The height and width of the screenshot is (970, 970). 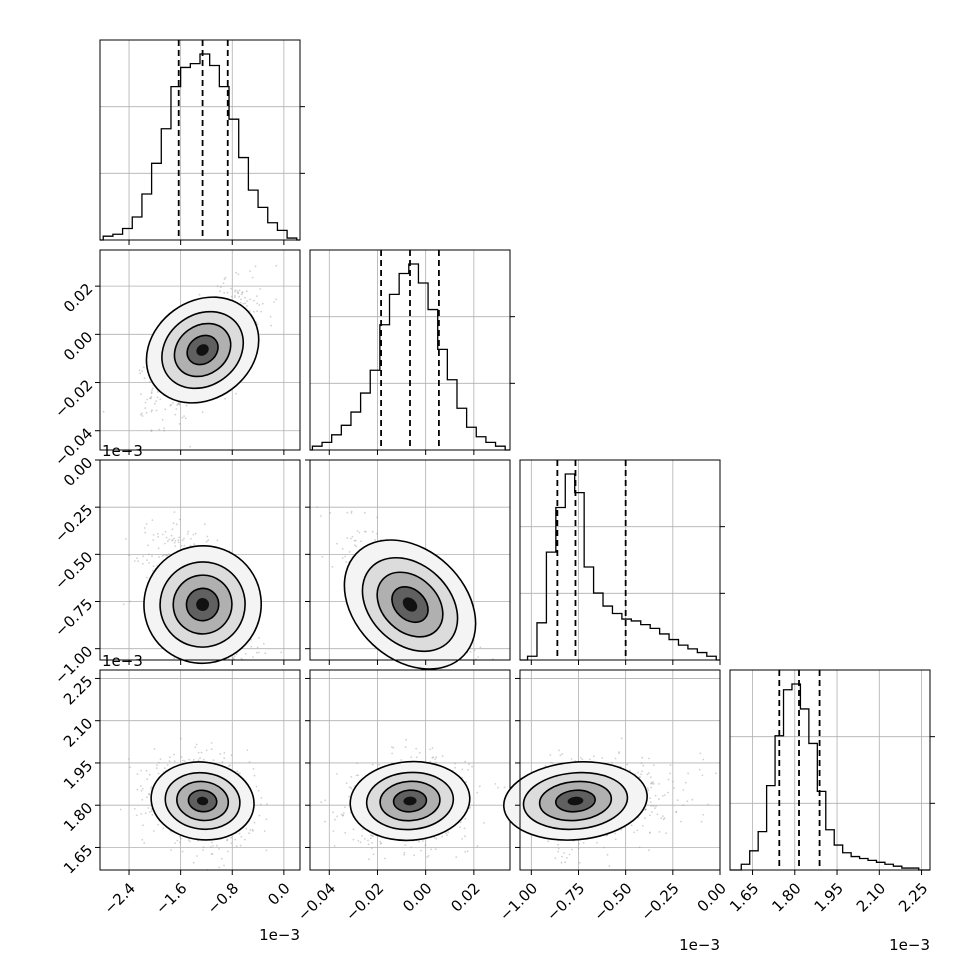 I want to click on x-tick-label-0-0: −2.4, so click(x=119, y=898).